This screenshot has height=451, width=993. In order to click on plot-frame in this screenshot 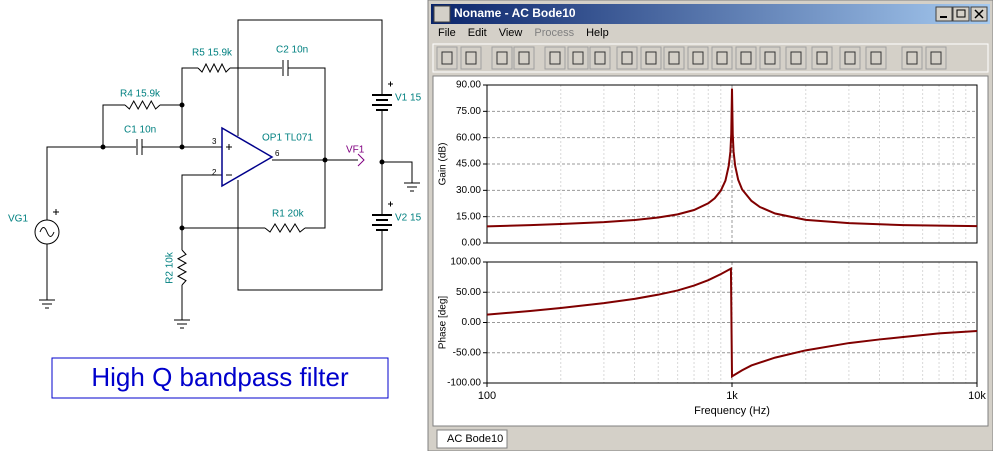, I will do `click(732, 322)`.